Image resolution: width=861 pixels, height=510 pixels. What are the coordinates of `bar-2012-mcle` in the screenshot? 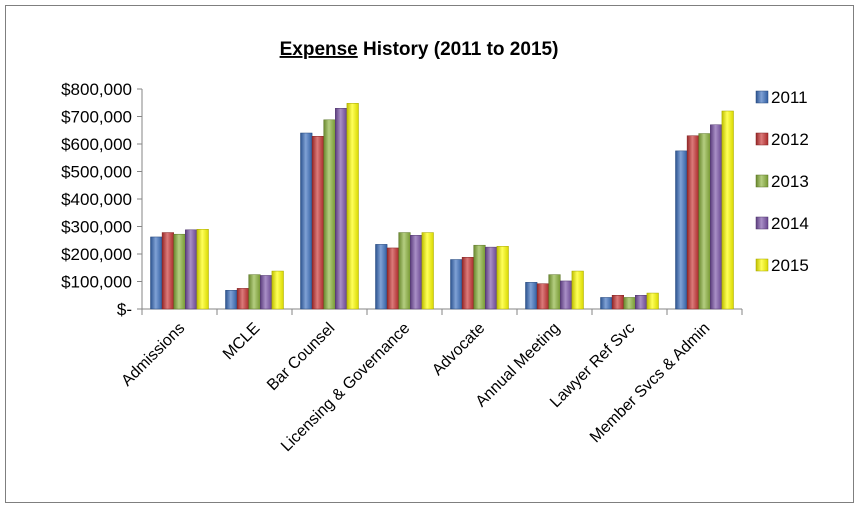 It's located at (242, 299).